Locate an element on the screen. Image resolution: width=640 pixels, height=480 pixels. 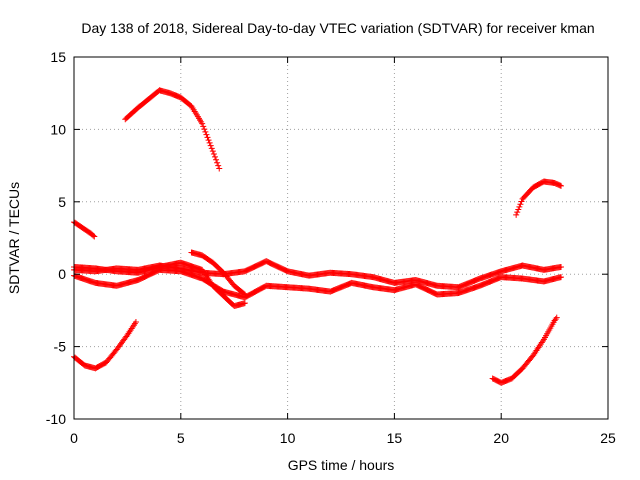
series-arc-low-evening is located at coordinates (524, 350).